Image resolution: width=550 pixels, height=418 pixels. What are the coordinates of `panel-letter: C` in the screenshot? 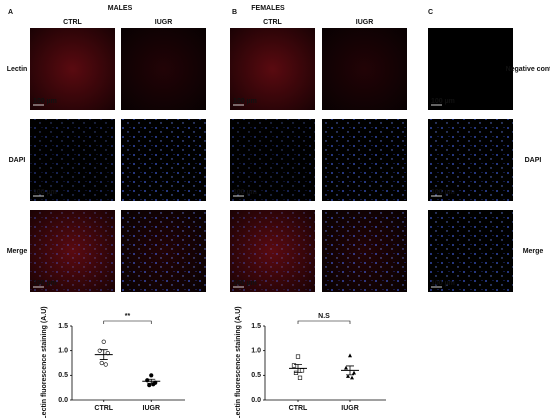 It's located at (430, 12).